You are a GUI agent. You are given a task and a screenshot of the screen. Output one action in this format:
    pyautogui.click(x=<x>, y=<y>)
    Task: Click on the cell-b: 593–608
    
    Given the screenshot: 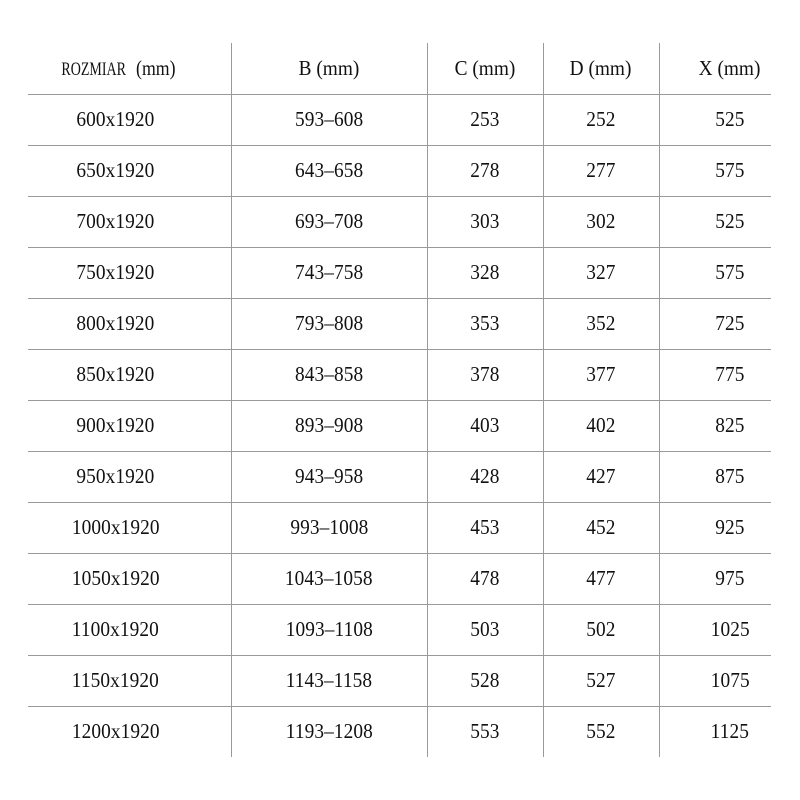 What is the action you would take?
    pyautogui.click(x=329, y=119)
    